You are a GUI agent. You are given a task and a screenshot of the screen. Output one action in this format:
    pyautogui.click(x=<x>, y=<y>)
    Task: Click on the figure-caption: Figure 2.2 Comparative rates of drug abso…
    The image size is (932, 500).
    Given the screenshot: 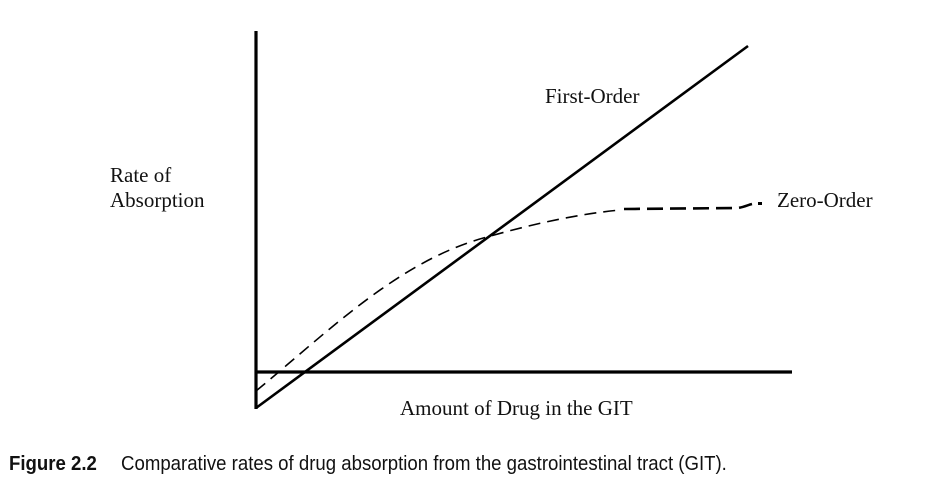 What is the action you would take?
    pyautogui.click(x=368, y=464)
    